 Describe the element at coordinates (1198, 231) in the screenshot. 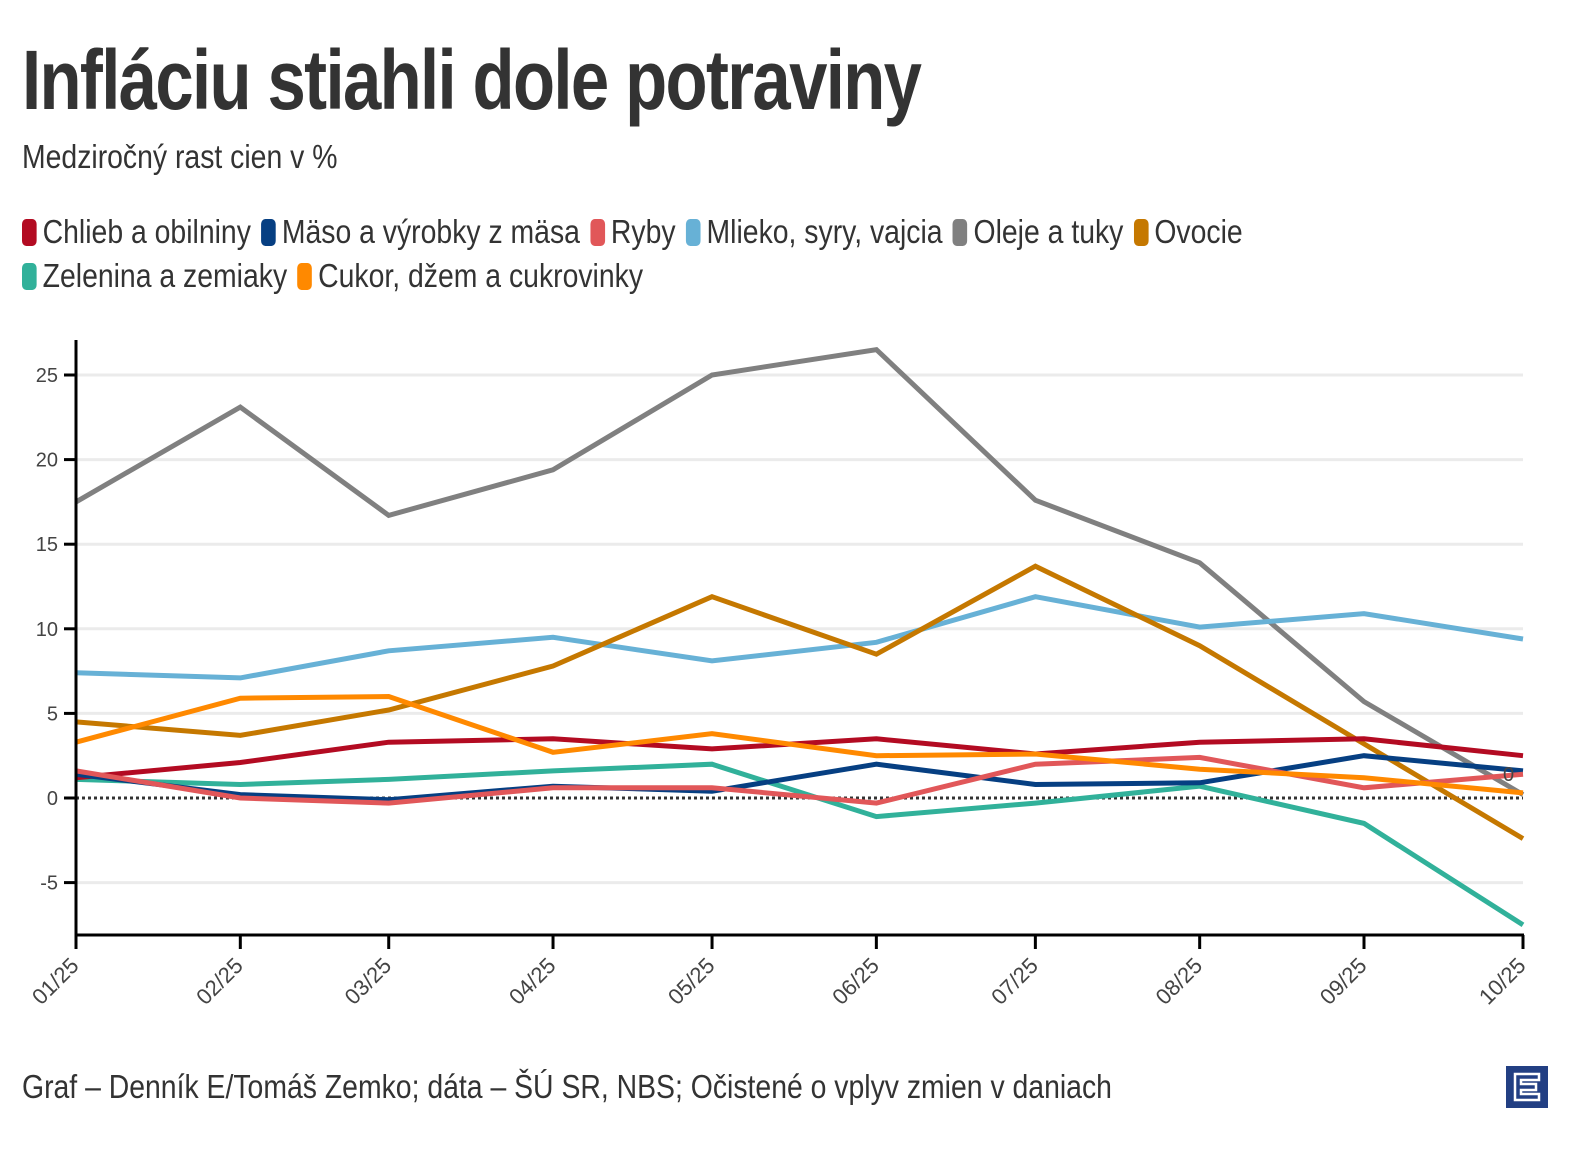

I see `legend-label: Ovocie` at that location.